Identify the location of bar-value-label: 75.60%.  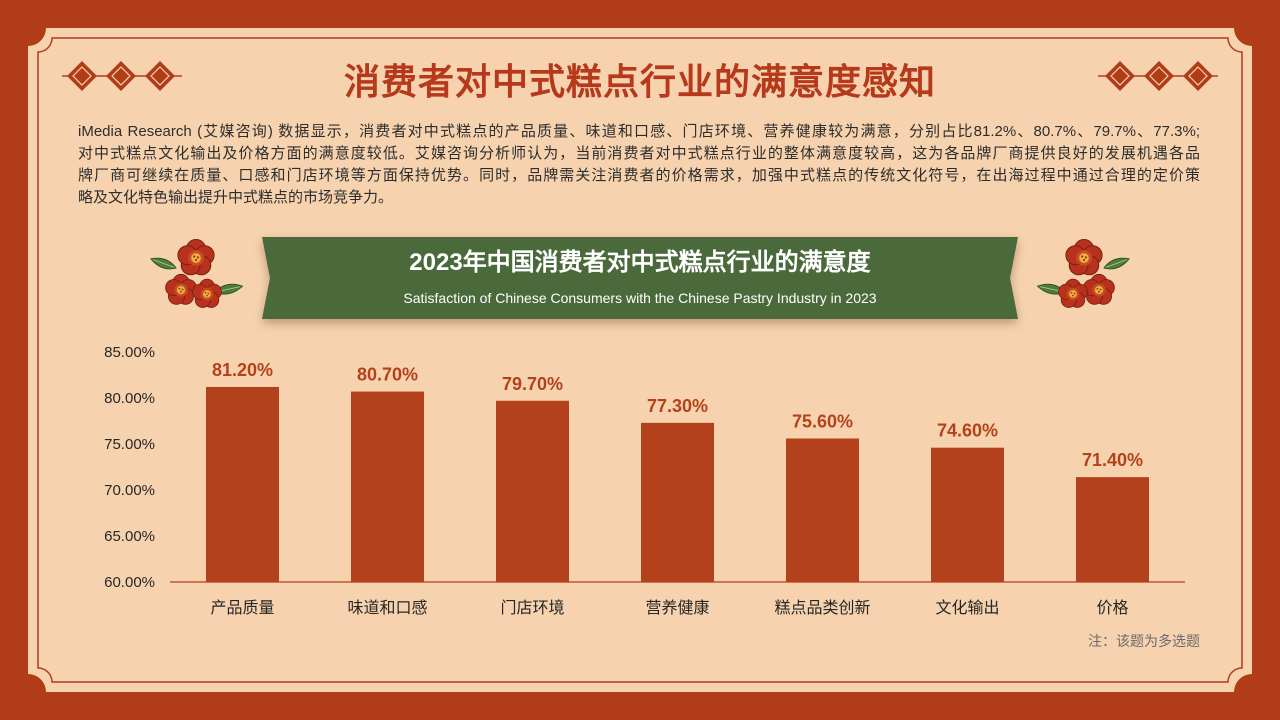
(822, 421).